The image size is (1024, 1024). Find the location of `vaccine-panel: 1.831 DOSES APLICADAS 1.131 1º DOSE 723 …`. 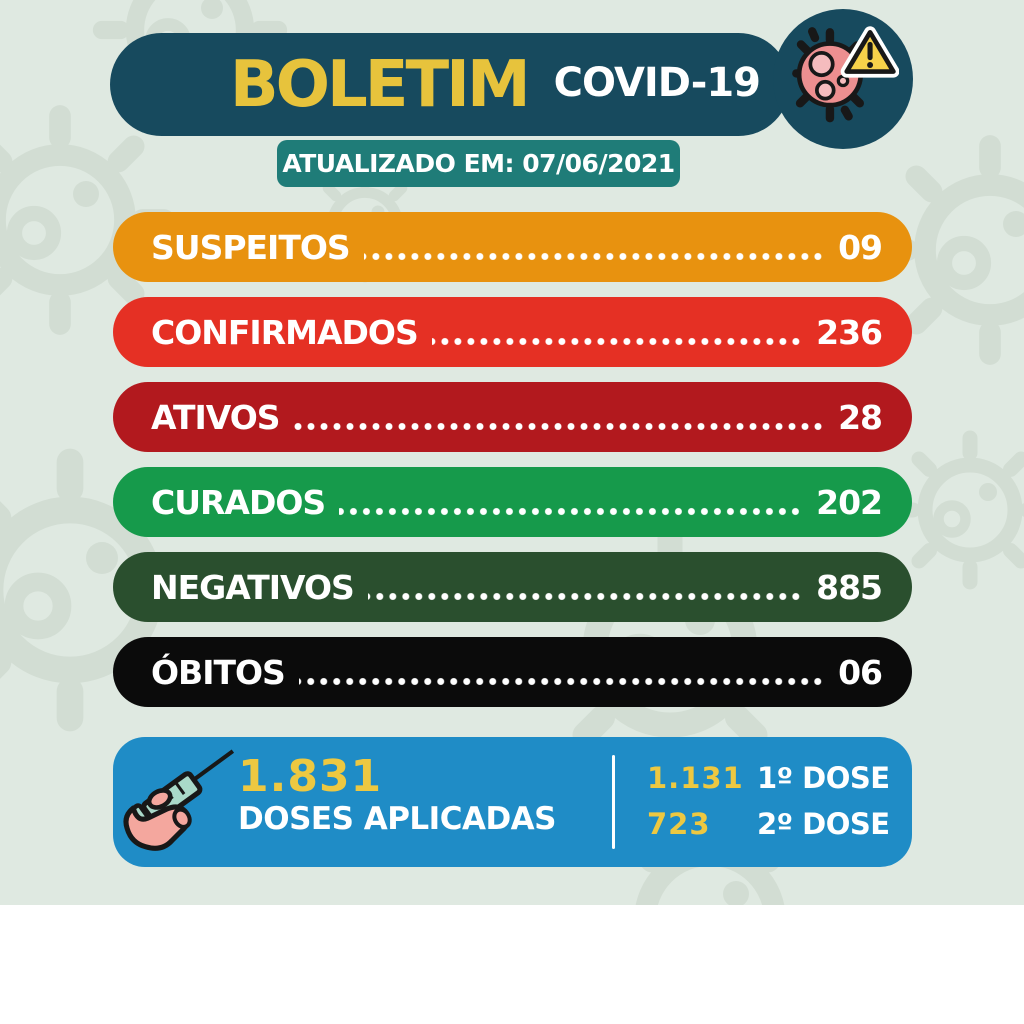

vaccine-panel: 1.831 DOSES APLICADAS 1.131 1º DOSE 723 … is located at coordinates (512, 802).